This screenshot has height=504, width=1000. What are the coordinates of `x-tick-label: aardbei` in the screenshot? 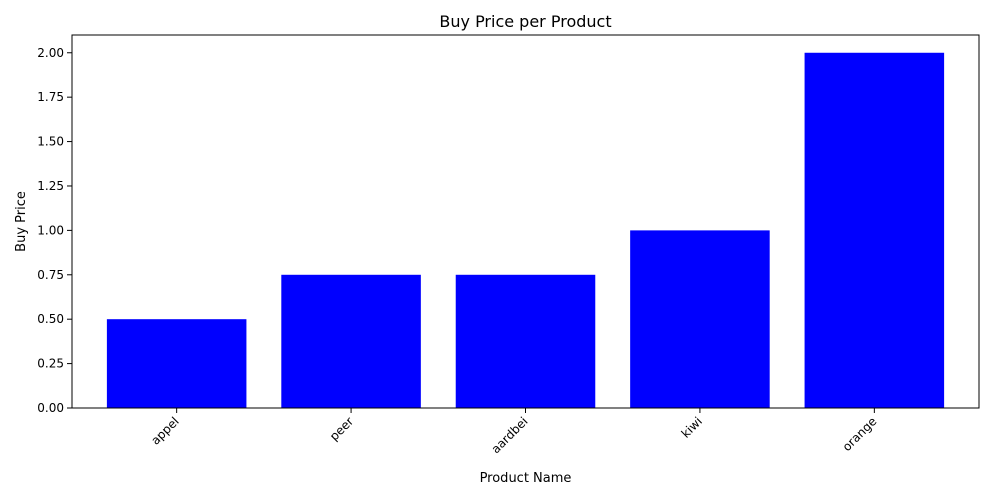 It's located at (510, 435).